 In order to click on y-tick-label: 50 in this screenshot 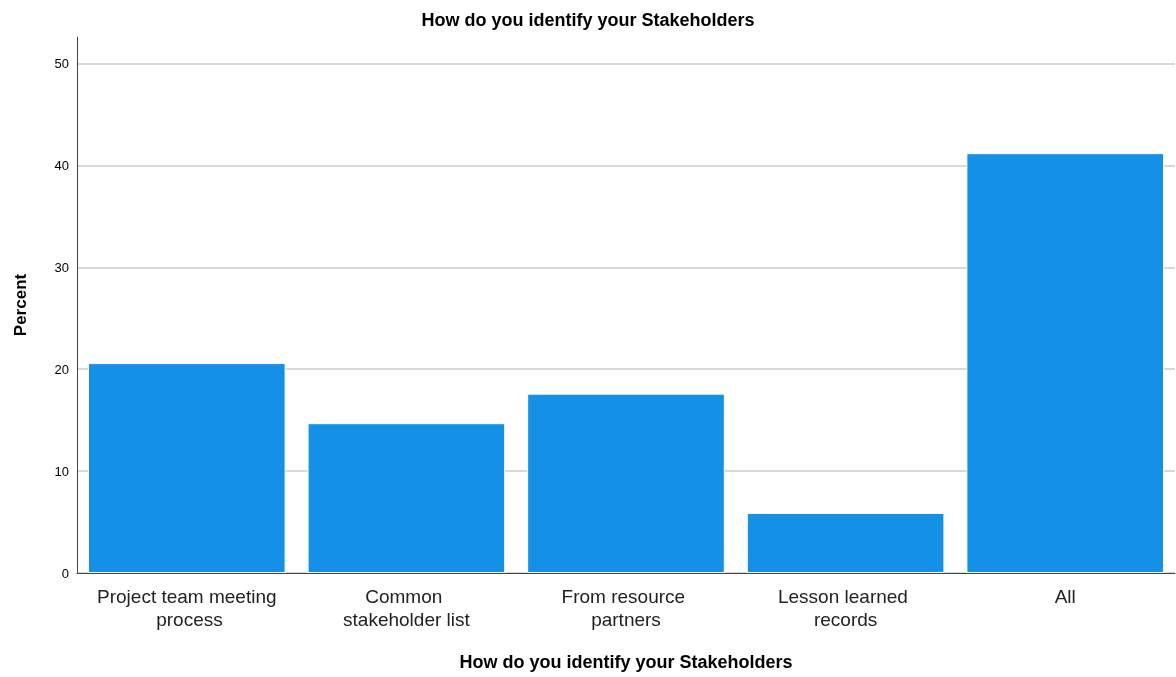, I will do `click(61, 63)`.